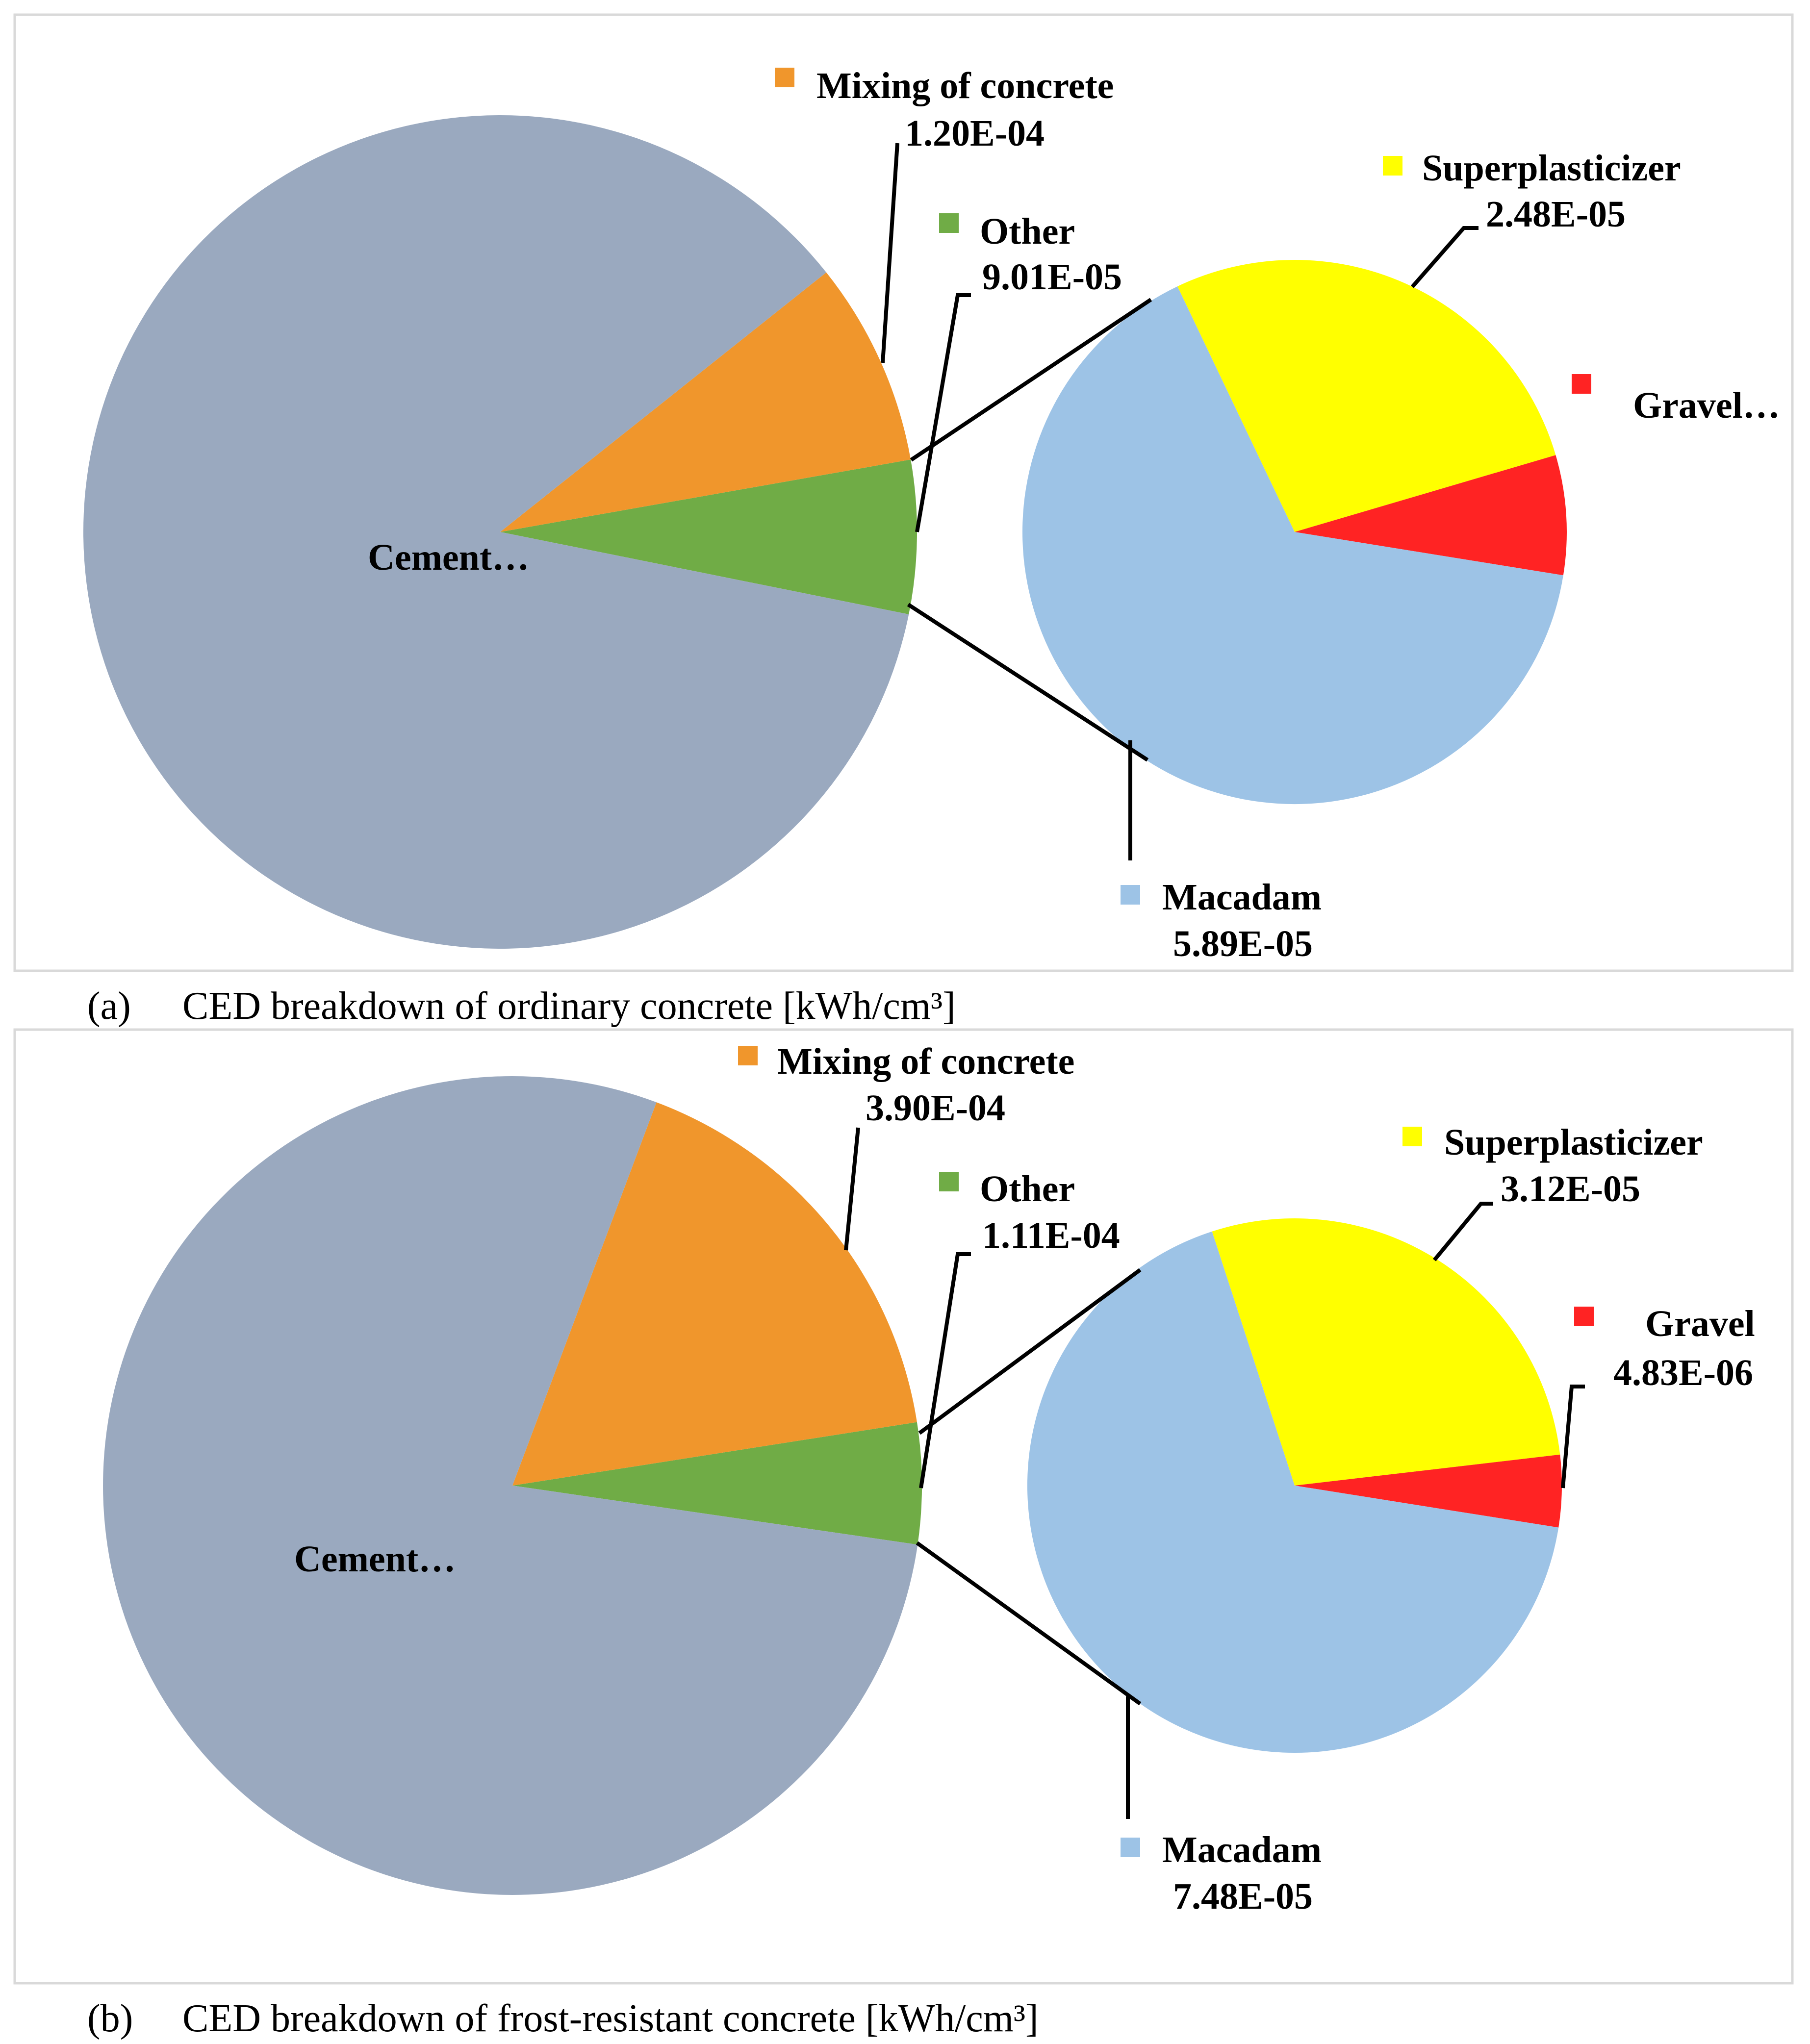  What do you see at coordinates (714, 1294) in the screenshot?
I see `panel-b-main-slice-mixing-of-concrete` at bounding box center [714, 1294].